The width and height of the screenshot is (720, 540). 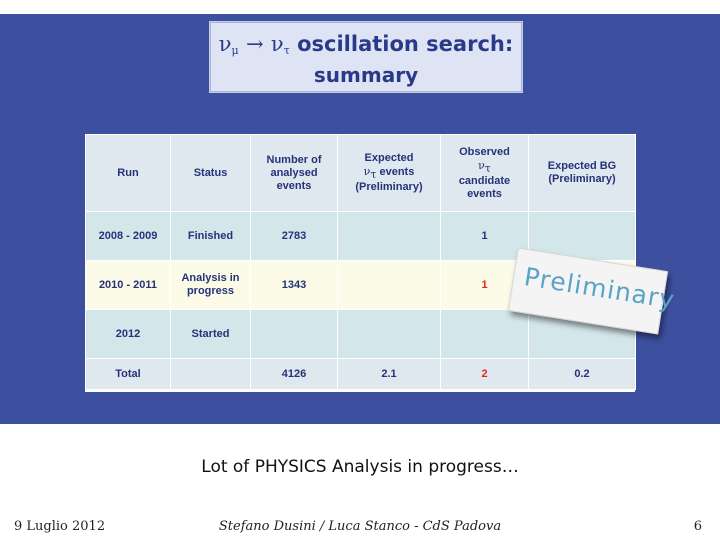 What do you see at coordinates (484, 374) in the screenshot?
I see `cell-observed: 2` at bounding box center [484, 374].